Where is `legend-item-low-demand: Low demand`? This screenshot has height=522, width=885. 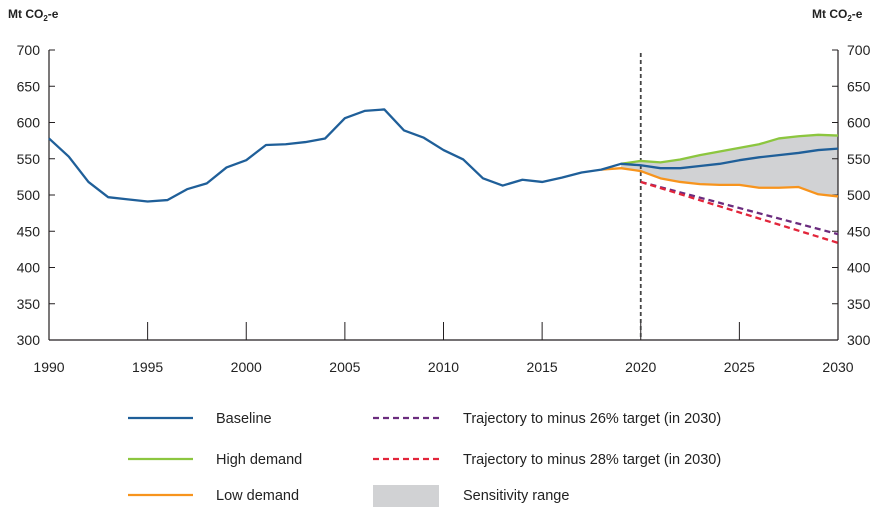 legend-item-low-demand: Low demand is located at coordinates (213, 496).